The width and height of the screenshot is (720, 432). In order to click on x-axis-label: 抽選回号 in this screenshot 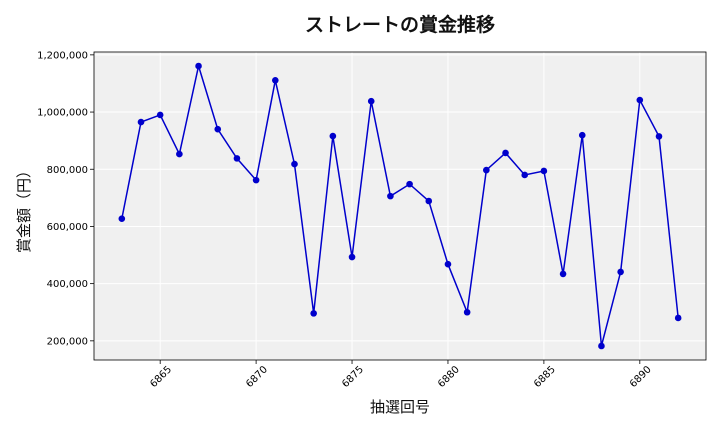, I will do `click(400, 407)`.